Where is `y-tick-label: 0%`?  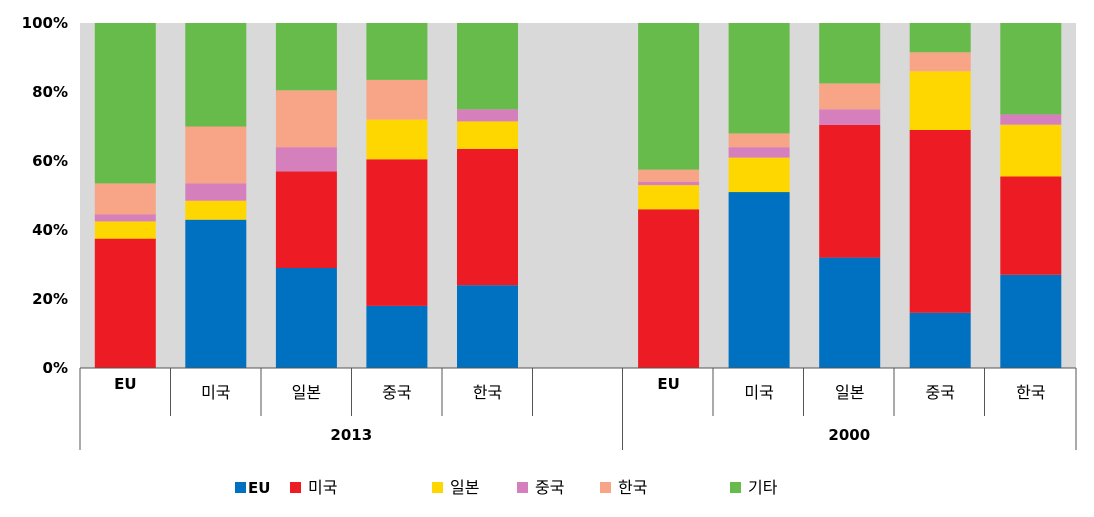 y-tick-label: 0% is located at coordinates (55, 368).